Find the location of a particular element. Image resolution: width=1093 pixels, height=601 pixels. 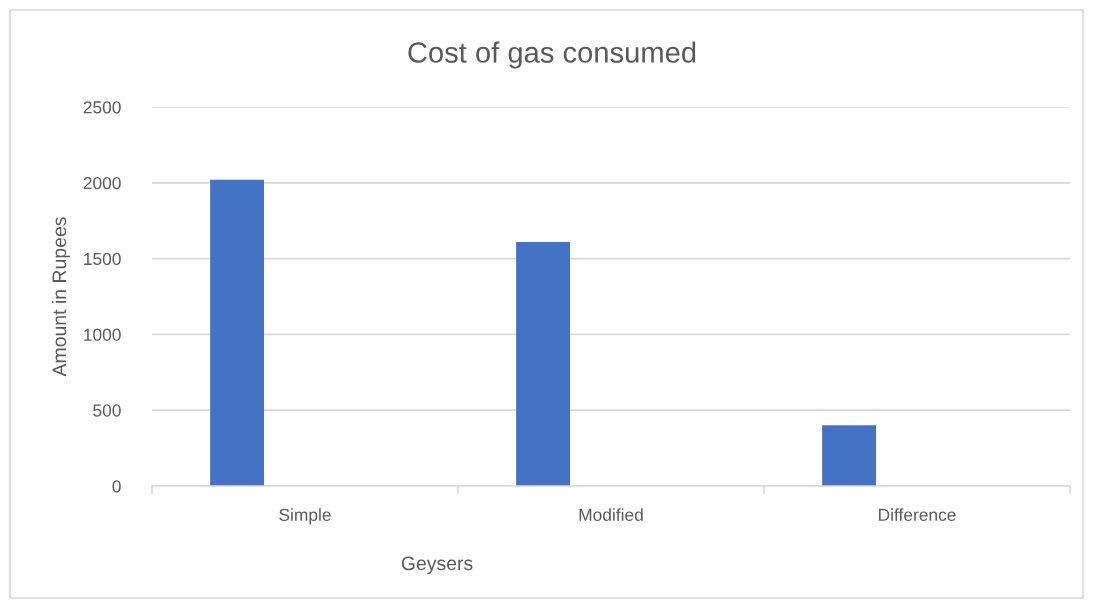

y-axis-title: Amount in Rupees is located at coordinates (61, 297).